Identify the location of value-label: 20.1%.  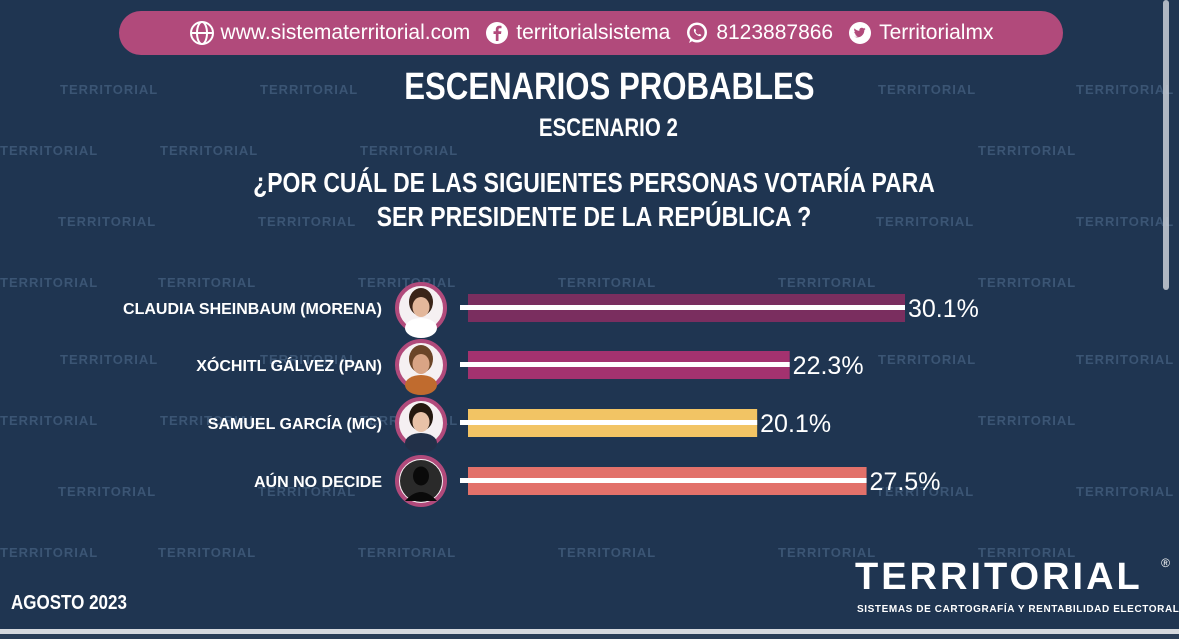
(795, 424).